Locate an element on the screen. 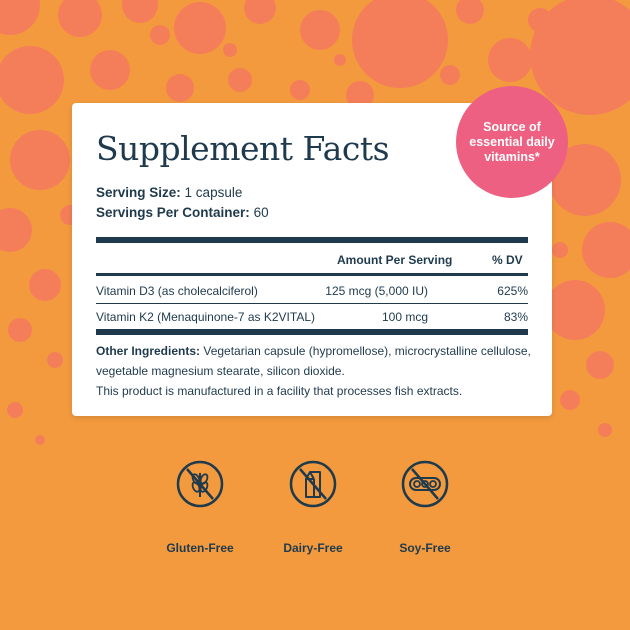 The image size is (630, 630). nutrient-amount: 125 mcg (5,000 IU) is located at coordinates (376, 291).